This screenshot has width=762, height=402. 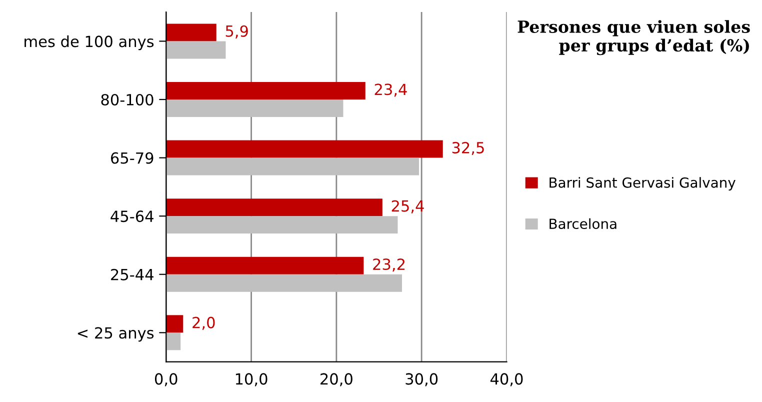 What do you see at coordinates (336, 379) in the screenshot?
I see `x-tick-label: 20,0` at bounding box center [336, 379].